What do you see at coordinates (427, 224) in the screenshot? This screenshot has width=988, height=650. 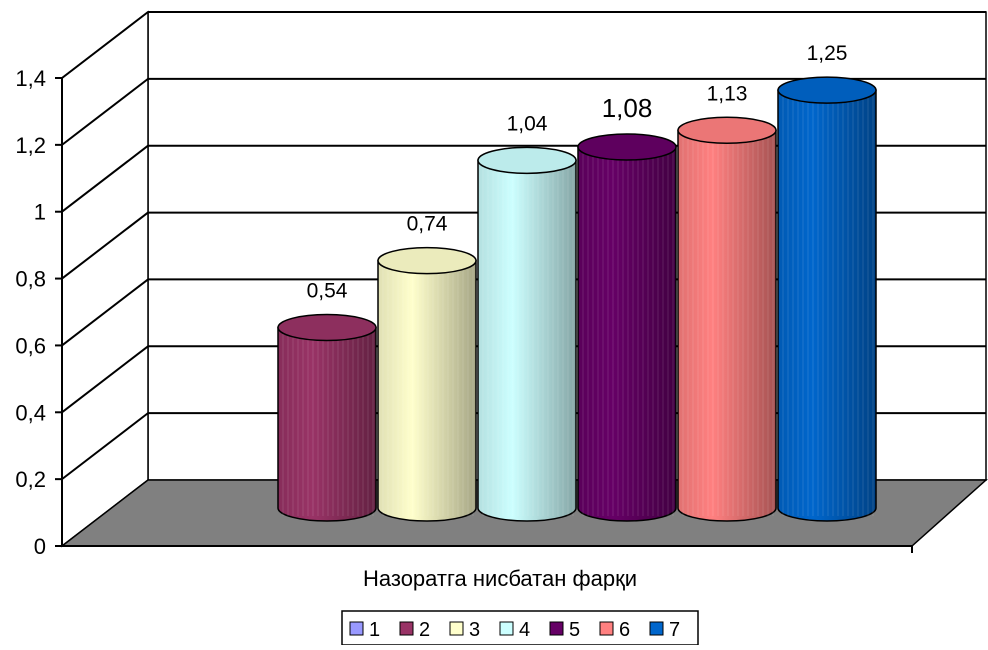 I see `data-label: 0,74` at bounding box center [427, 224].